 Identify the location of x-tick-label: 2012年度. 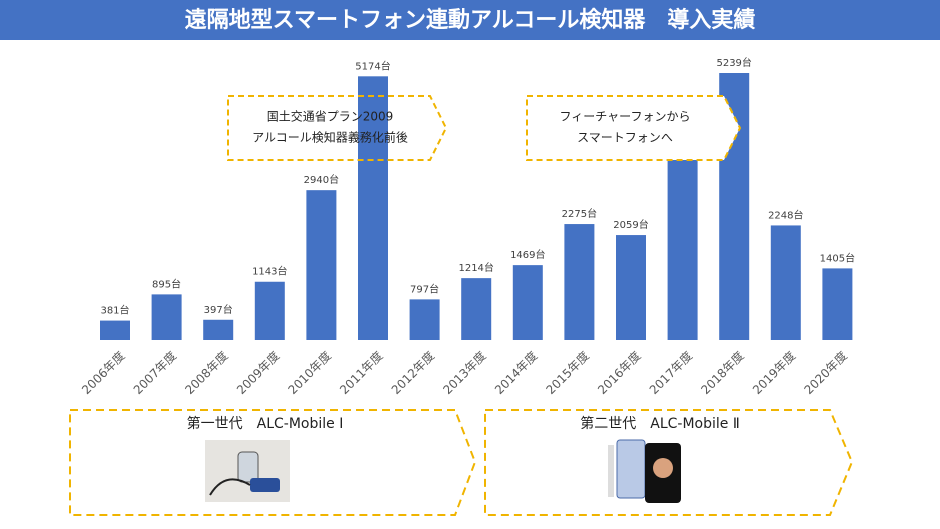
(412, 372).